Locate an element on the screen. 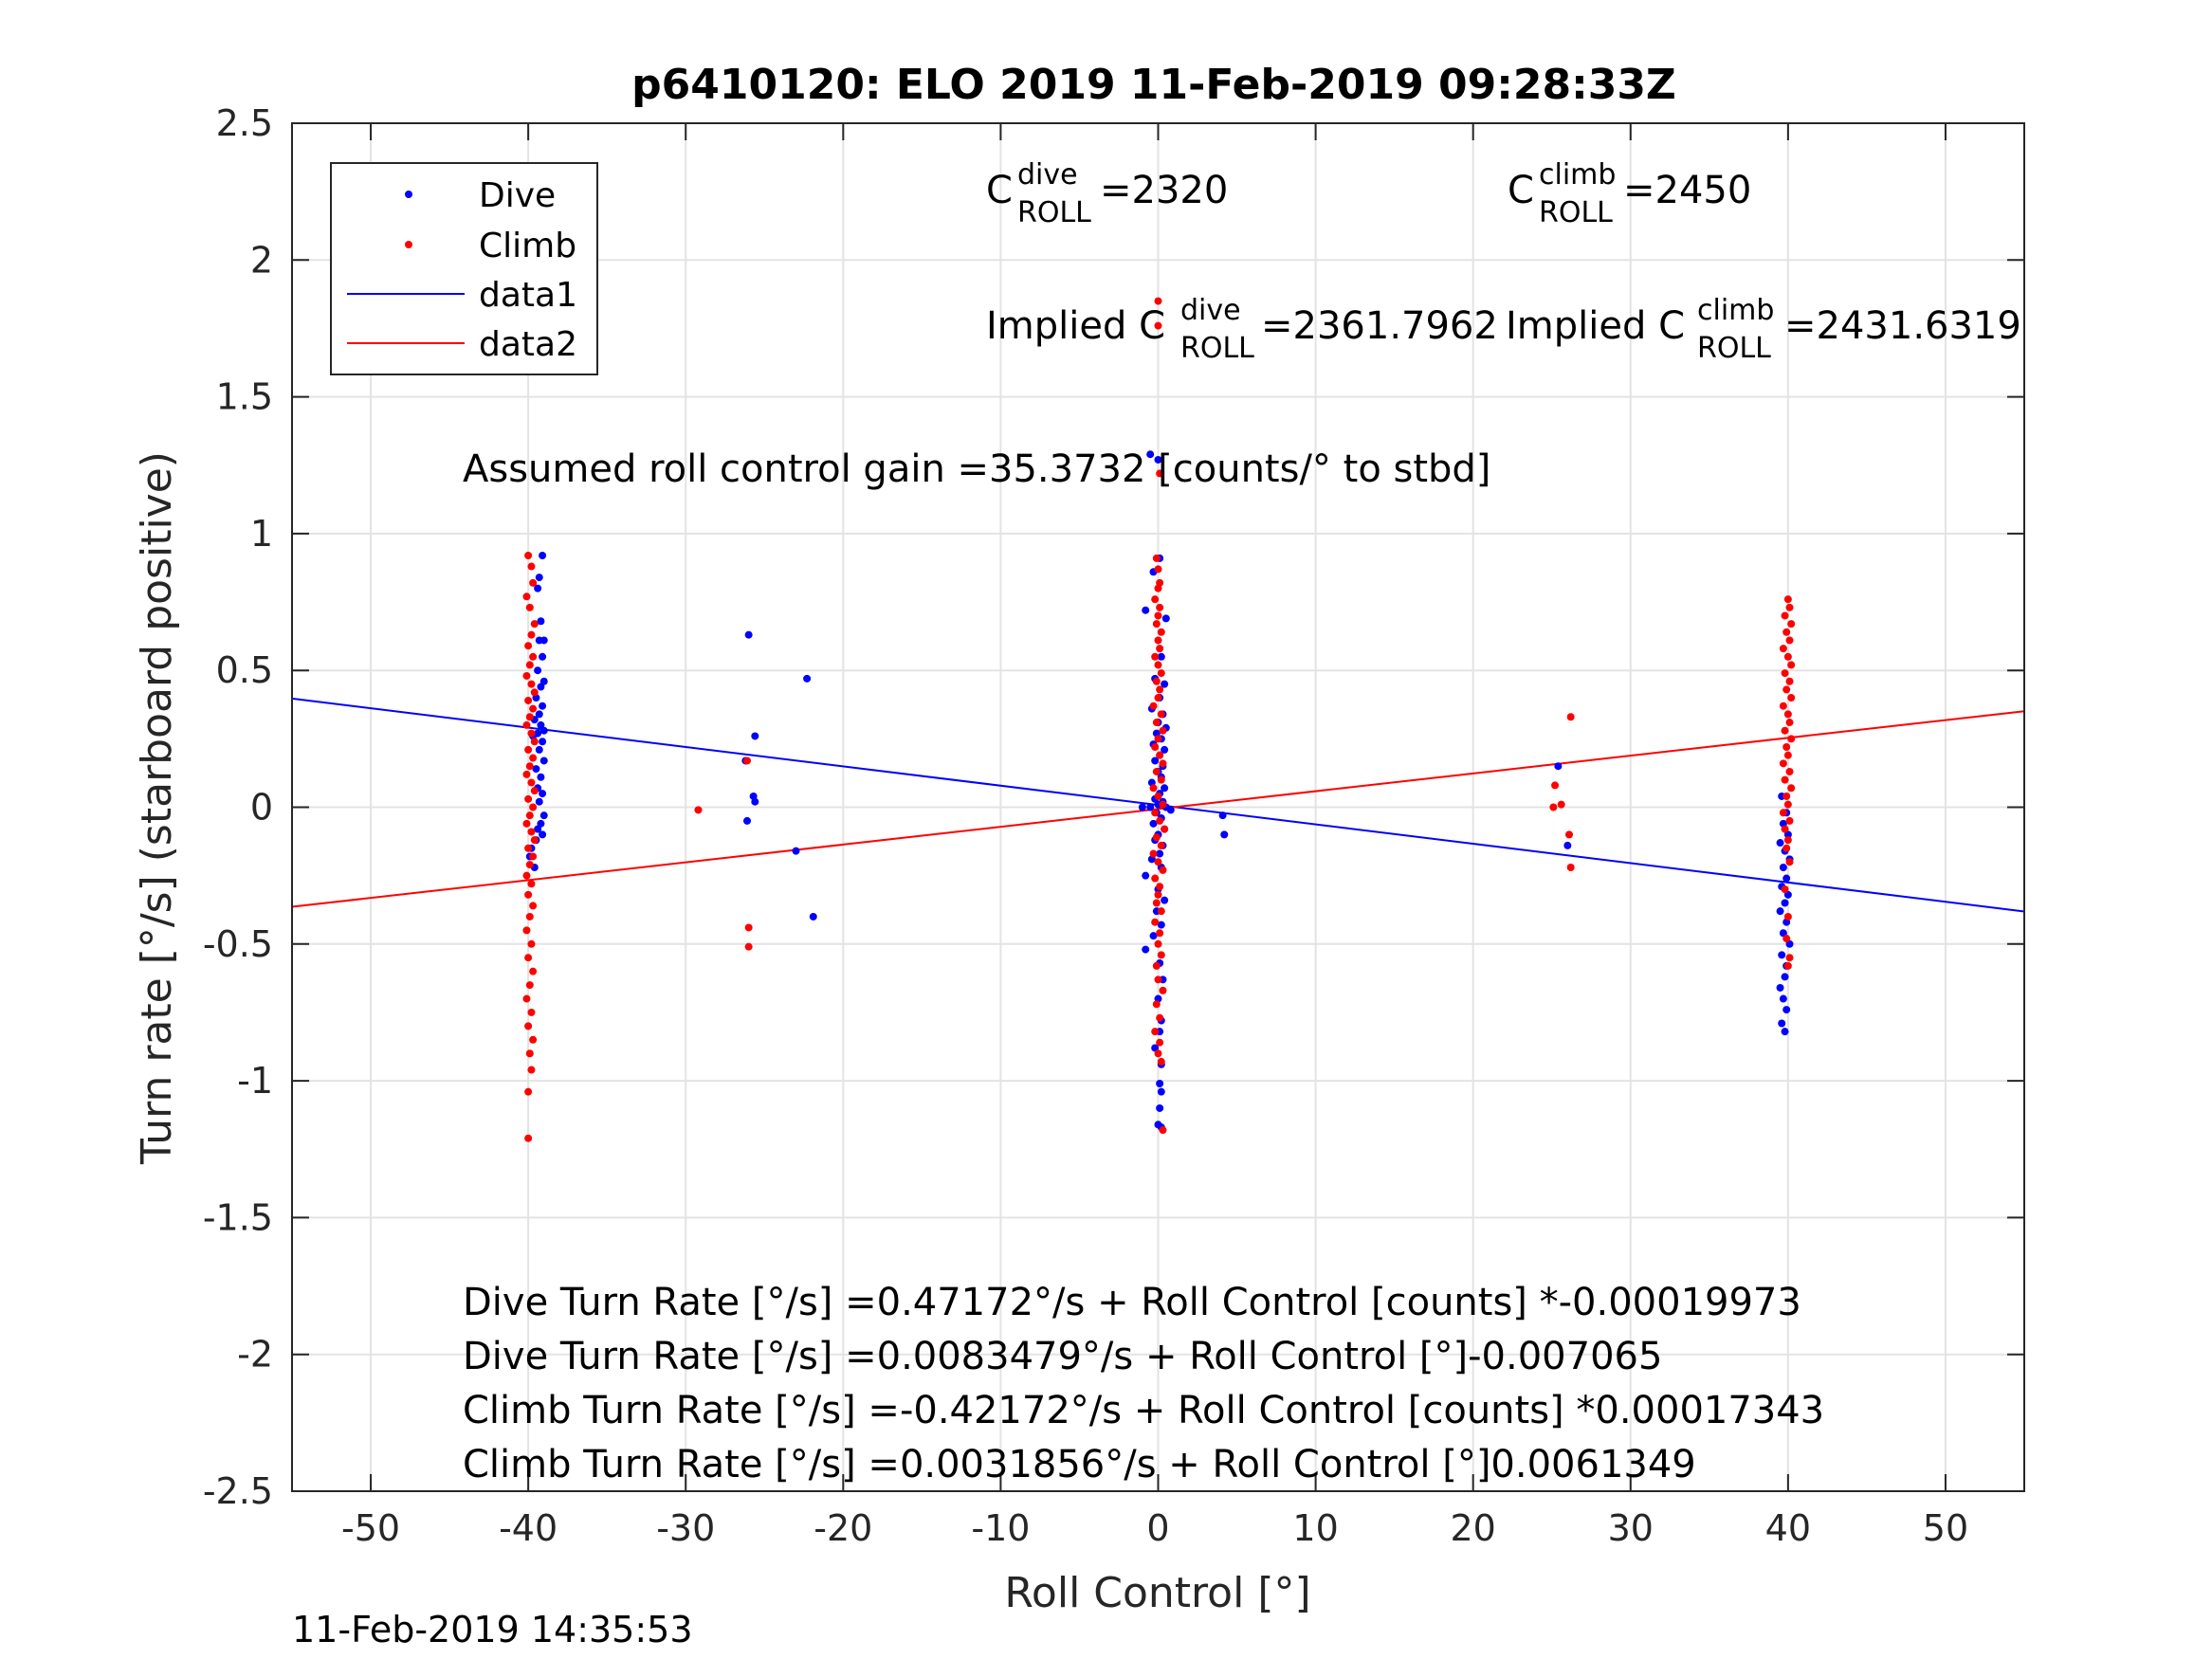 Image resolution: width=2212 pixels, height=1659 pixels. c-climb-sub: ROLL is located at coordinates (1576, 212).